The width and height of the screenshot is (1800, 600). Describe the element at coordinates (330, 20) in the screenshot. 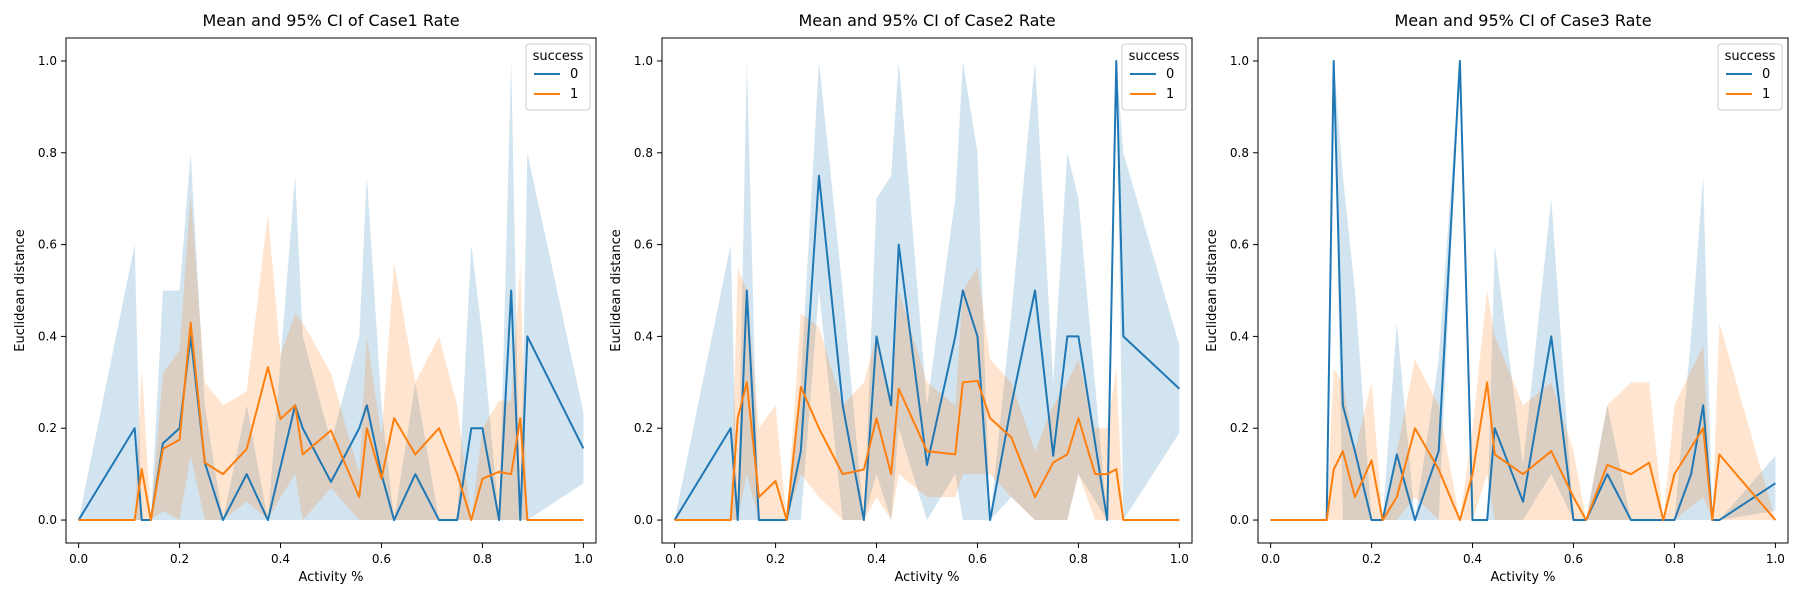

I see `chart-title: Mean and 95% CI of Case1 Rate` at that location.